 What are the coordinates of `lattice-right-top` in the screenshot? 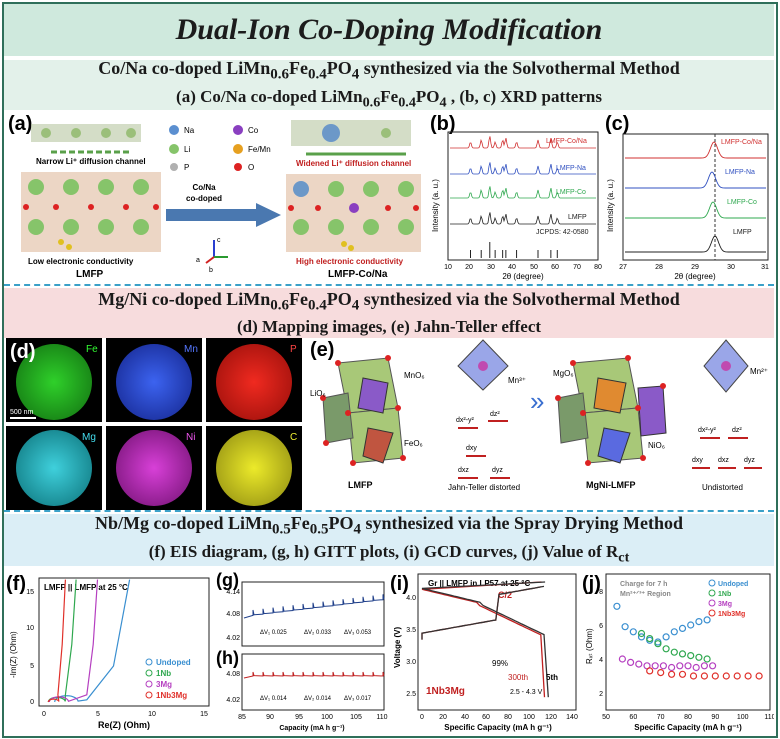 It's located at (351, 133).